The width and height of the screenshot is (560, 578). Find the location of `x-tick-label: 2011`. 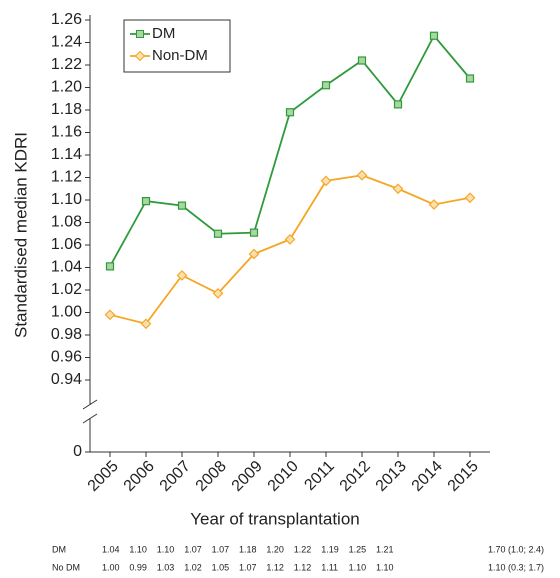

x-tick-label: 2011 is located at coordinates (319, 476).